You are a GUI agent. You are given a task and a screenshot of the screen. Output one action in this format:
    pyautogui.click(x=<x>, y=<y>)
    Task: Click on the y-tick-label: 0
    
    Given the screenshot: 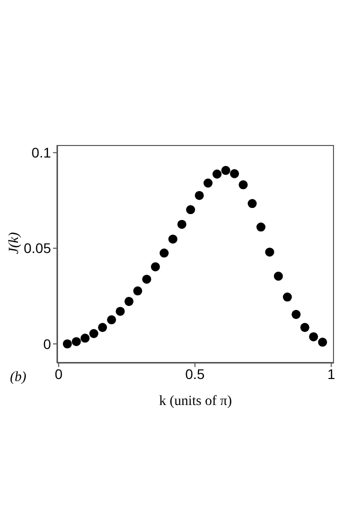 What is the action you would take?
    pyautogui.click(x=47, y=344)
    